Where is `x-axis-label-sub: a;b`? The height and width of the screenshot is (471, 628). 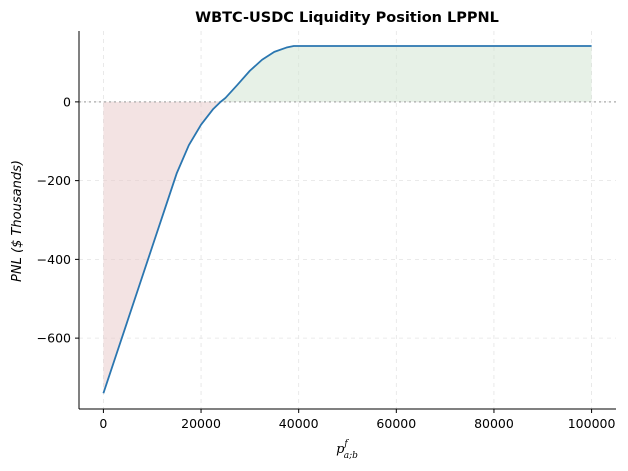
x-axis-label-sub: a;b is located at coordinates (351, 456).